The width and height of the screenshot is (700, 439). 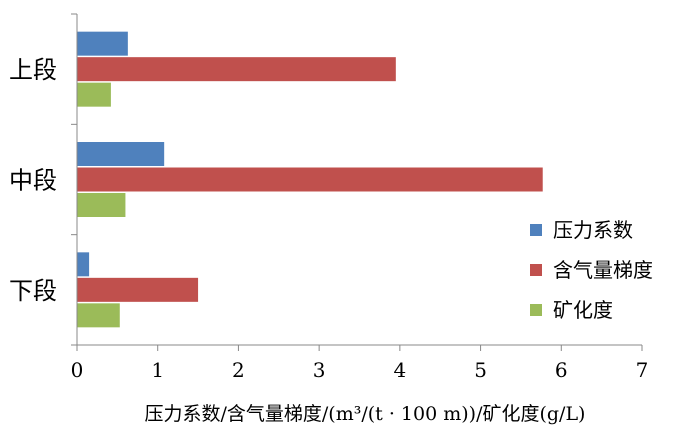 What do you see at coordinates (480, 370) in the screenshot?
I see `x-tick-label: 5` at bounding box center [480, 370].